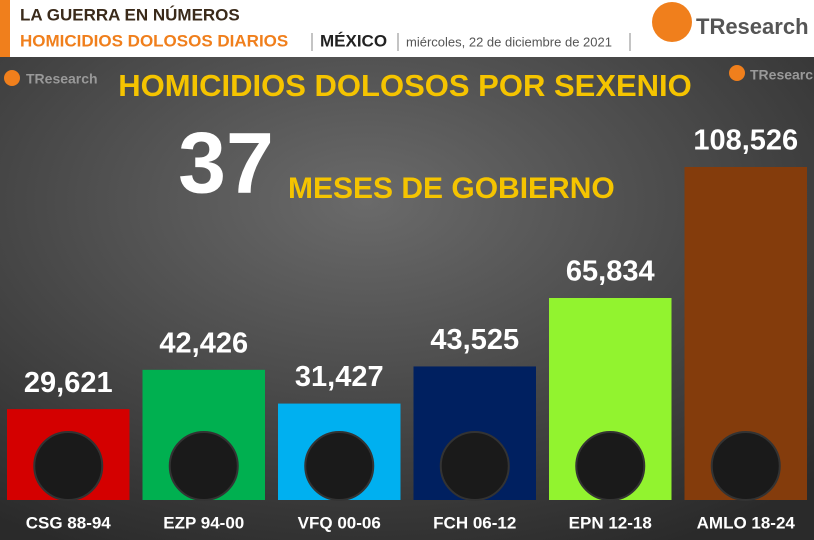 The height and width of the screenshot is (540, 814). I want to click on date: miércoles, 22 de diciembre de 2021, so click(509, 41).